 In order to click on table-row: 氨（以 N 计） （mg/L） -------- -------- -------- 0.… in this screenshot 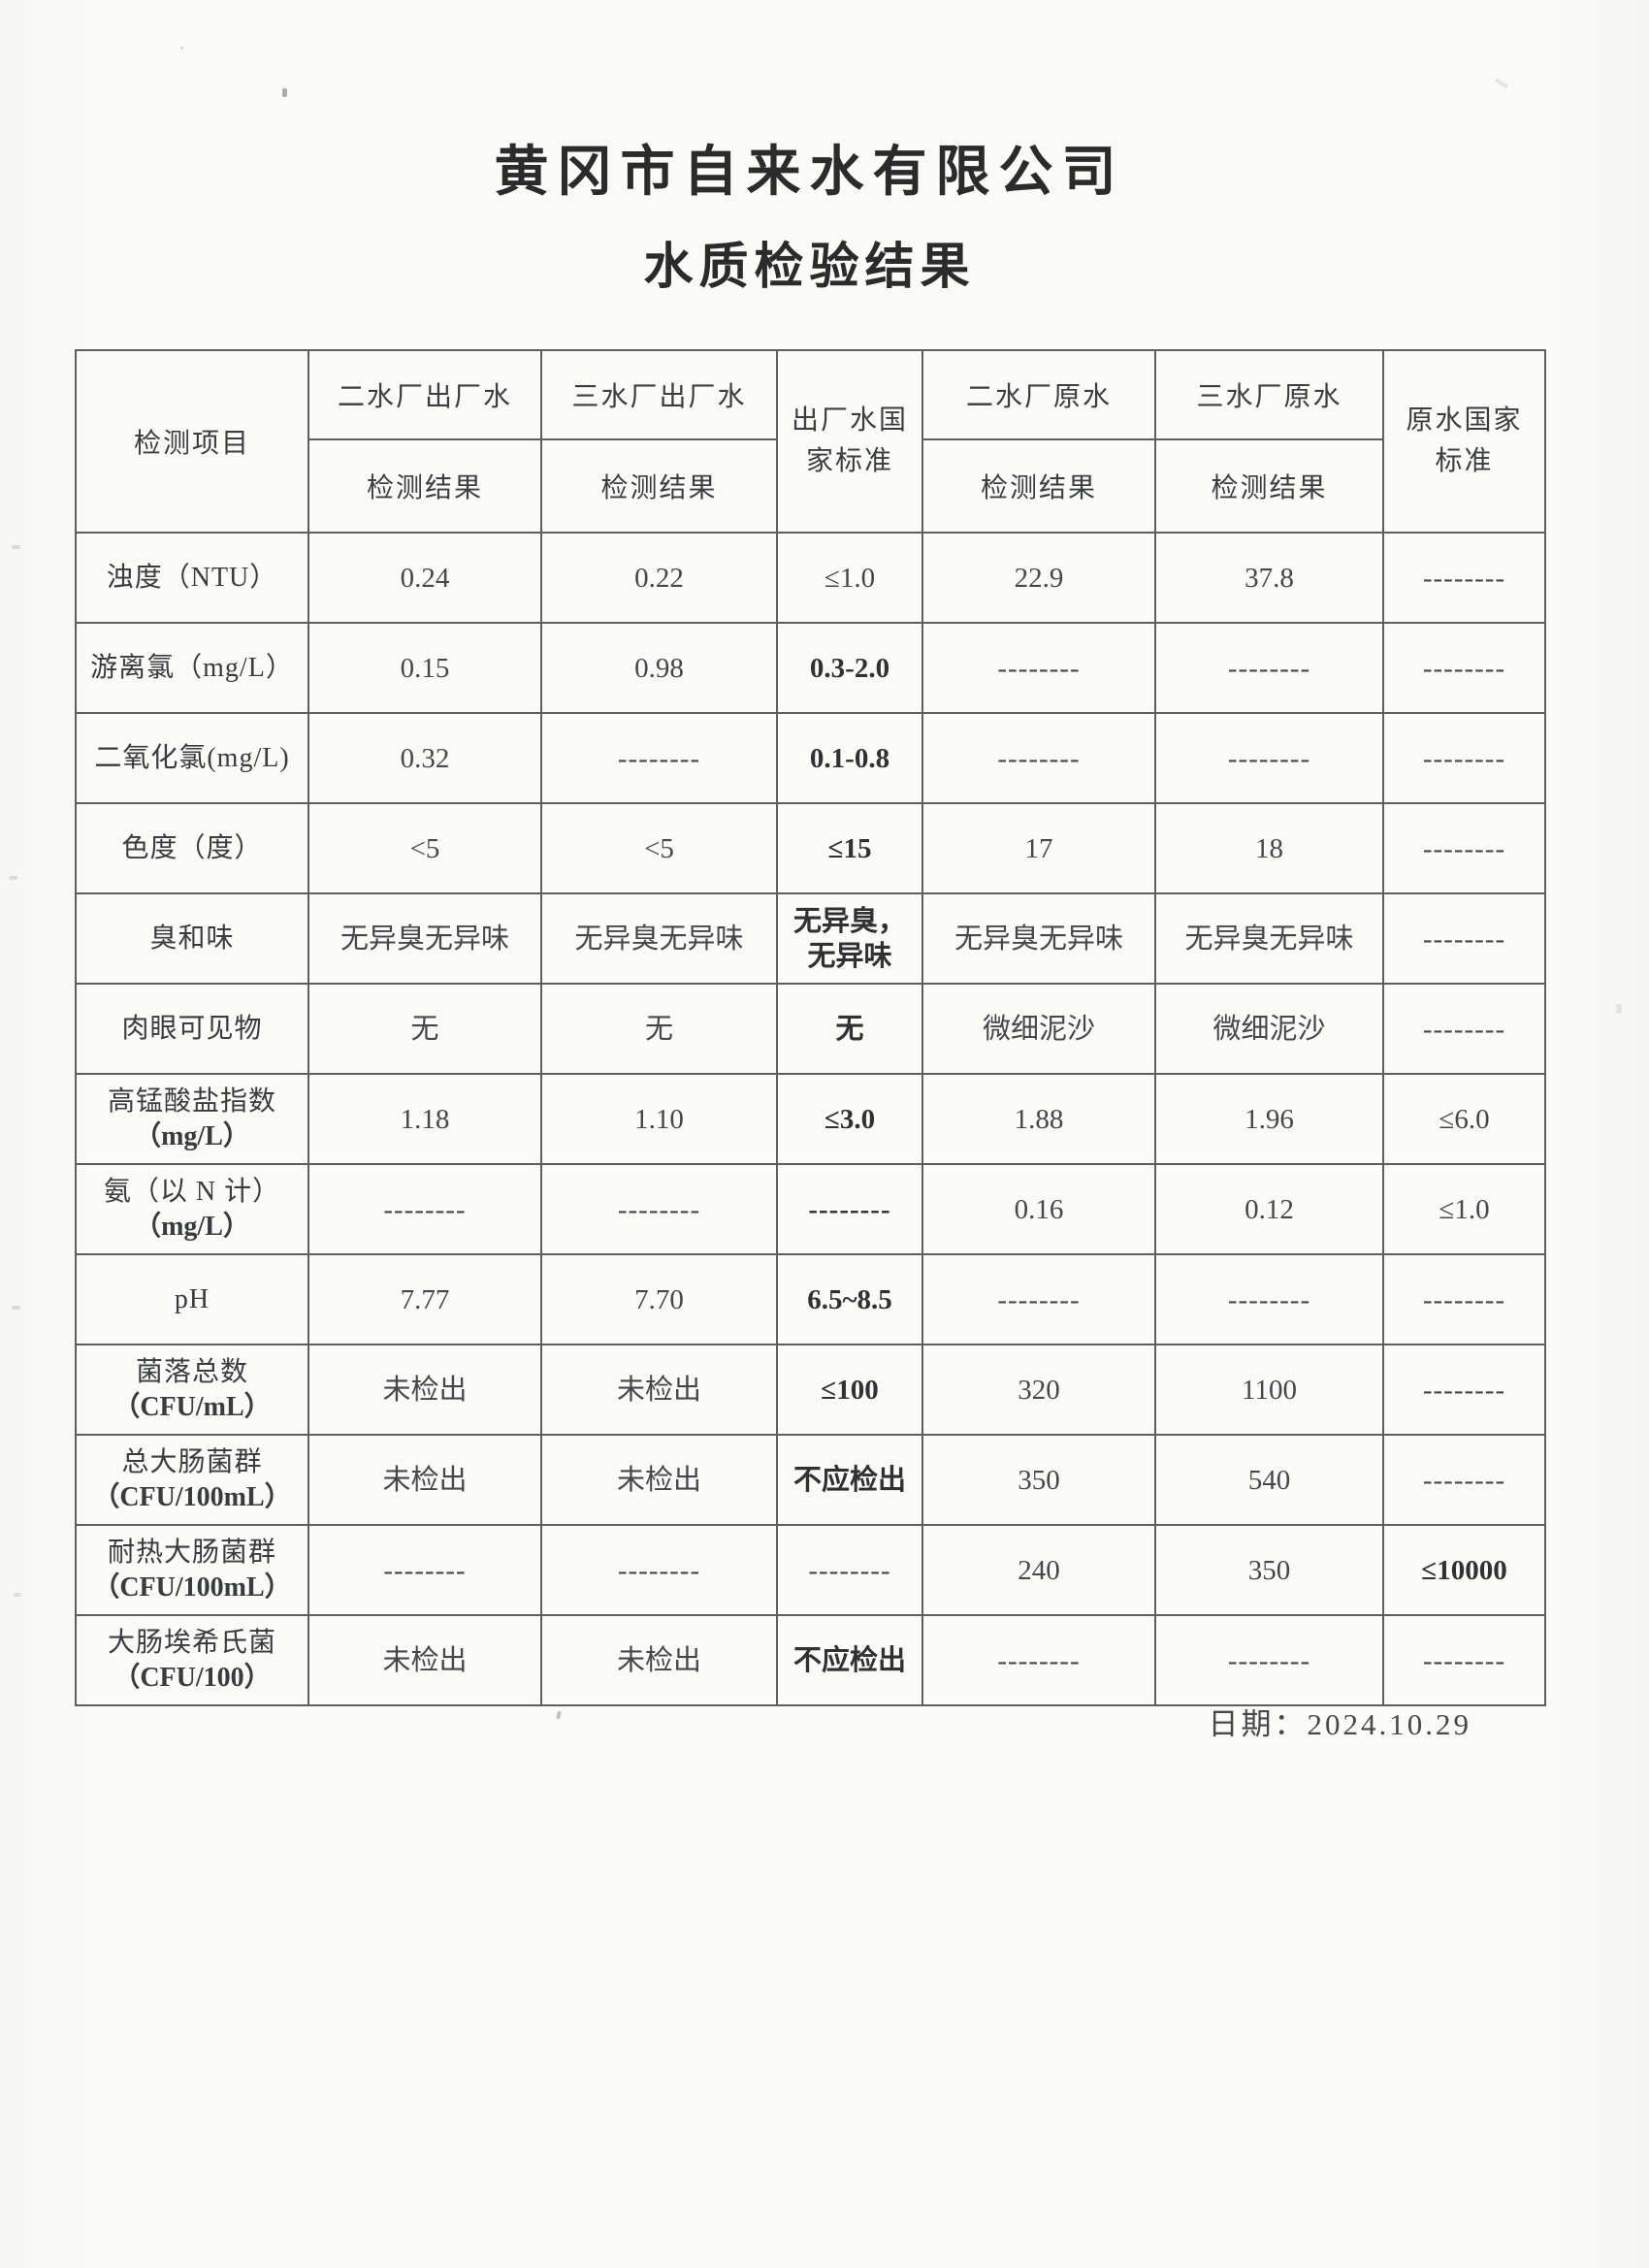, I will do `click(810, 1209)`.